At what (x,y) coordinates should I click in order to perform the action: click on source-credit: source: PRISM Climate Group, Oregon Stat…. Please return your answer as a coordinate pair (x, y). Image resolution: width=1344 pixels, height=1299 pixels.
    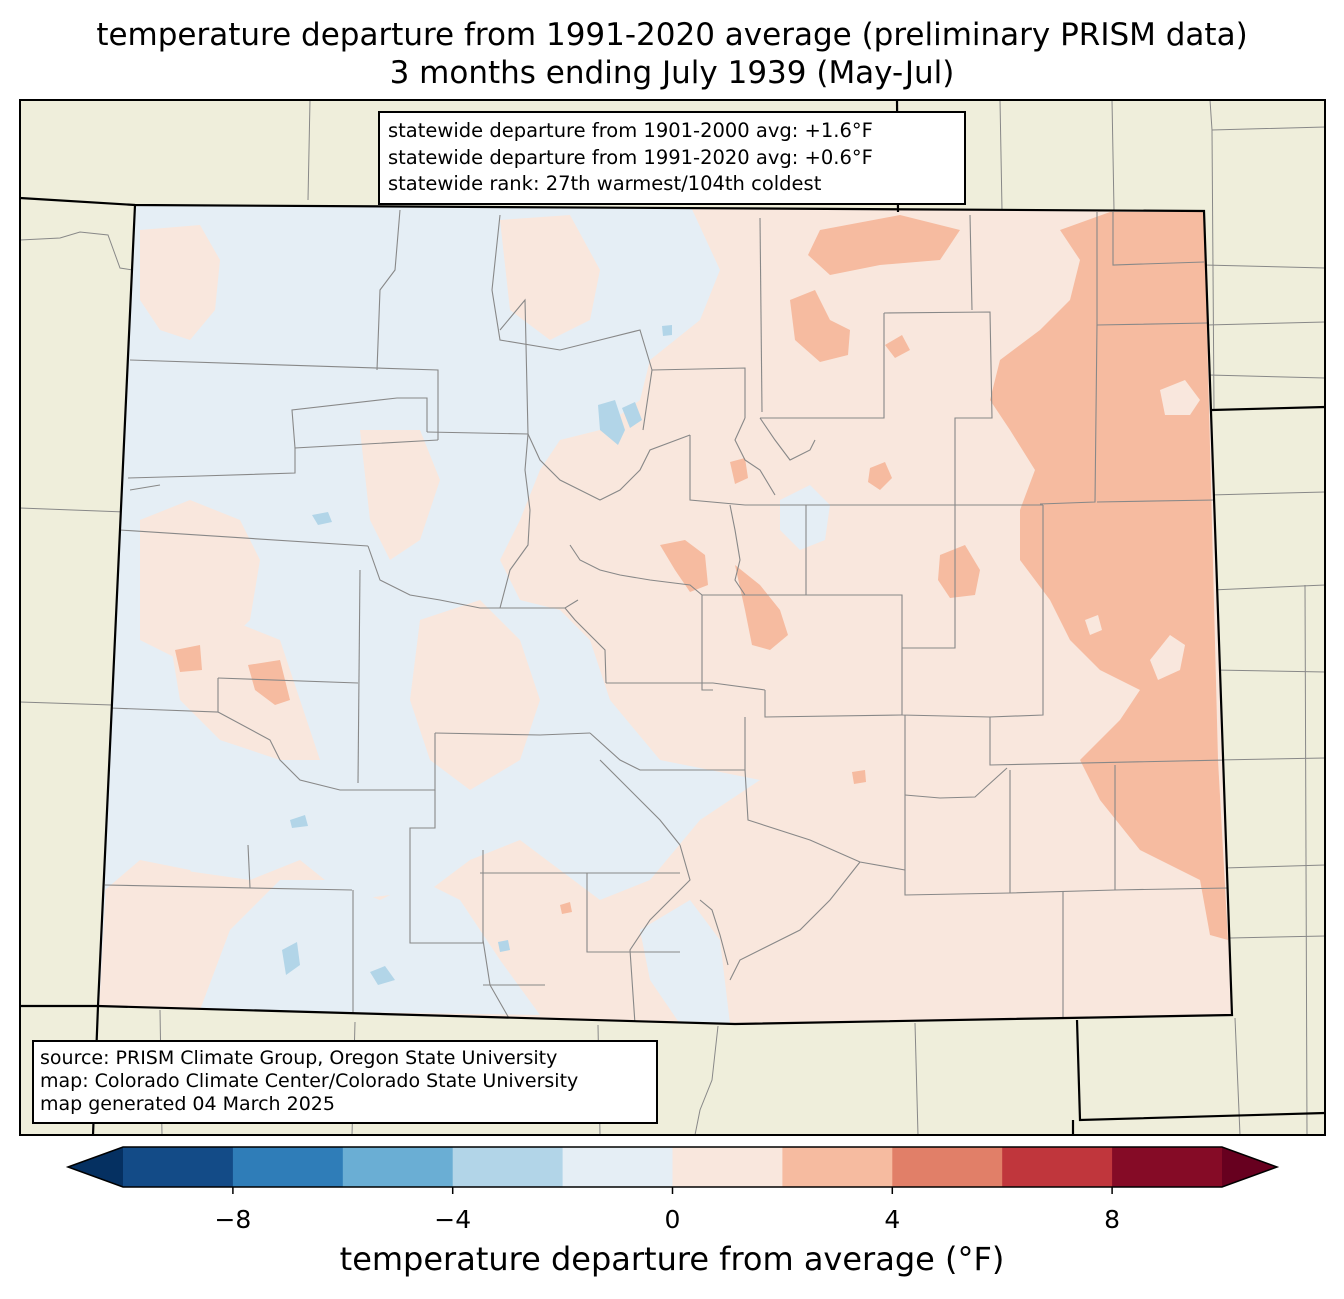
    Looking at the image, I should click on (299, 1058).